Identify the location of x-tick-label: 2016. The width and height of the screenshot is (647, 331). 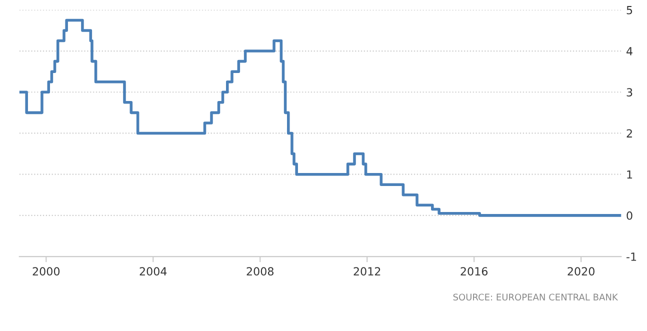
(474, 271).